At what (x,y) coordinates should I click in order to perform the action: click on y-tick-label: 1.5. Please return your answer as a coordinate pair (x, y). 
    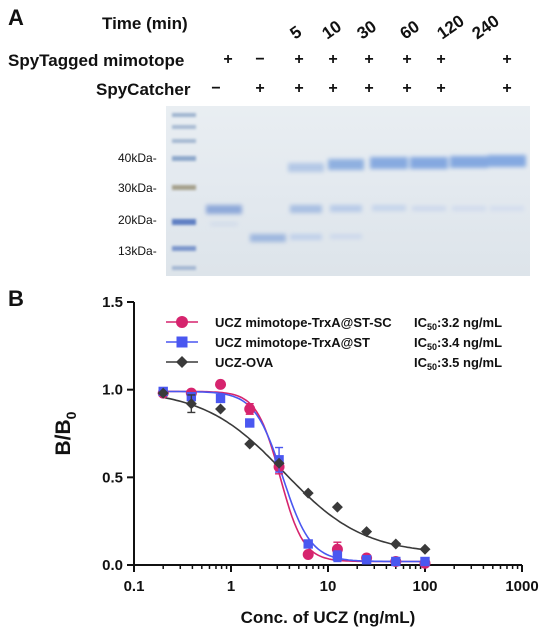
    Looking at the image, I should click on (112, 302).